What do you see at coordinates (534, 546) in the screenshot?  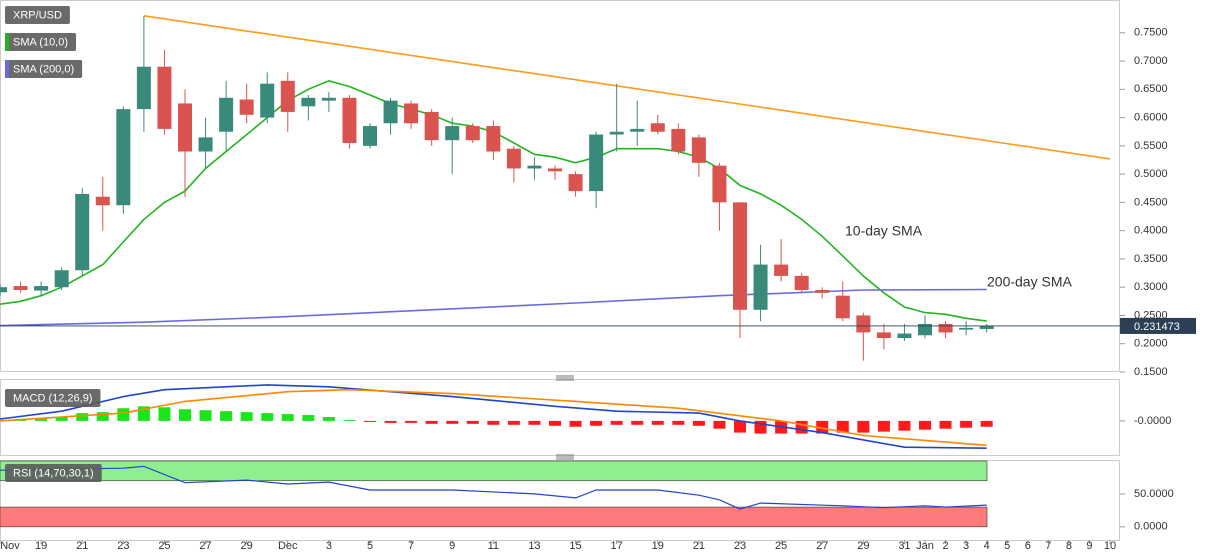 I see `x-tick-label: 13` at bounding box center [534, 546].